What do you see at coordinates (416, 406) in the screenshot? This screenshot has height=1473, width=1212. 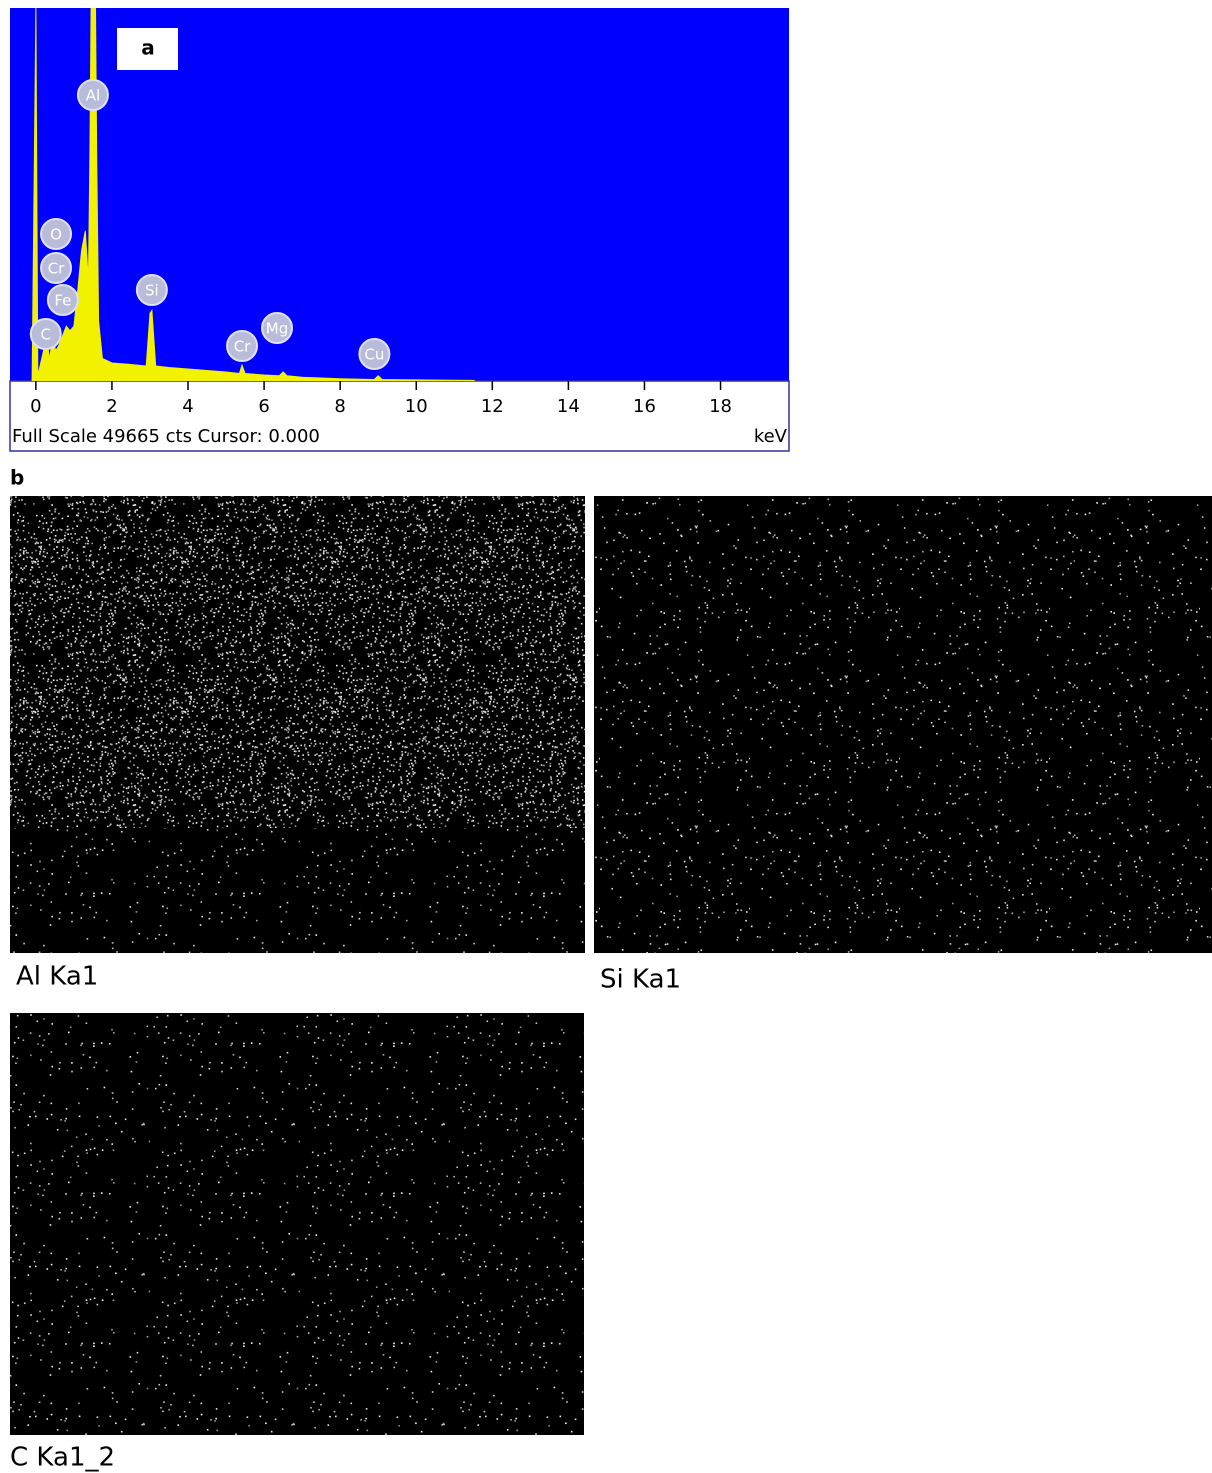 I see `x-tick-label: 10` at bounding box center [416, 406].